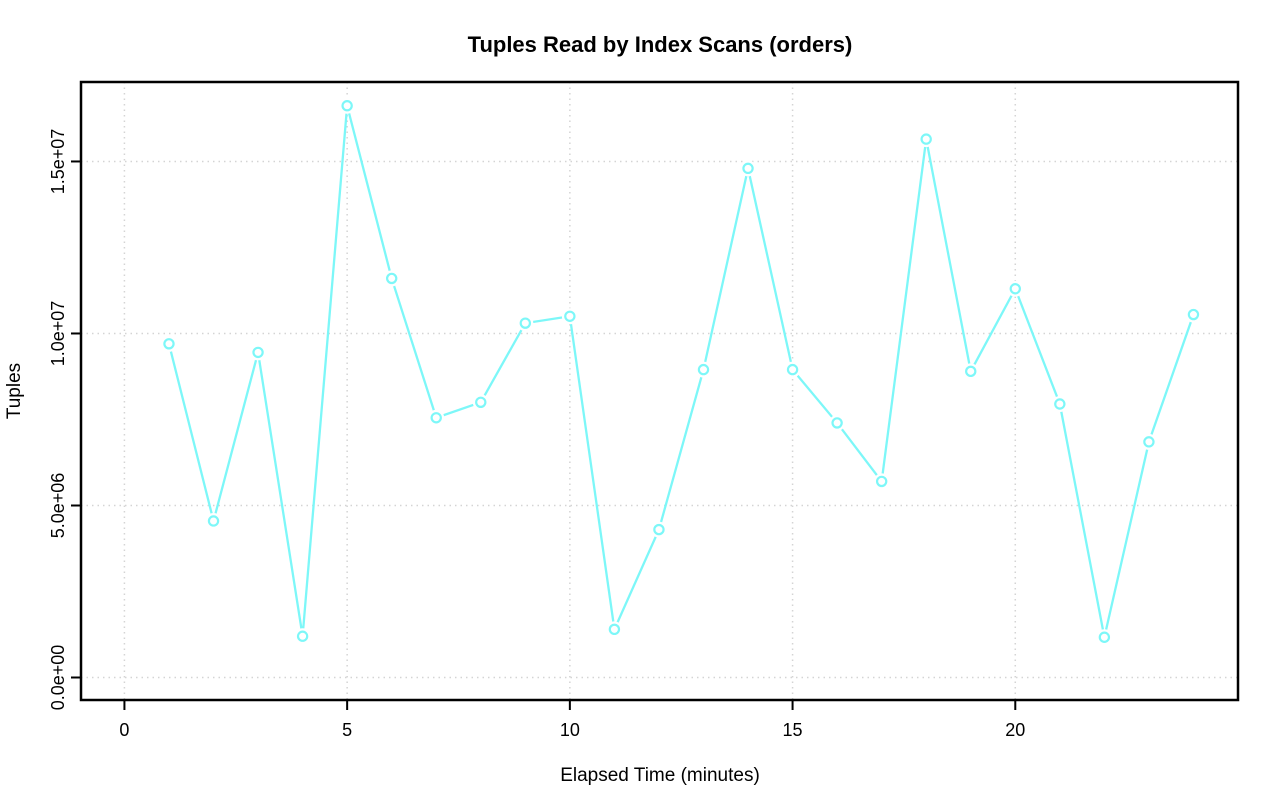  I want to click on y-tick-label: 1.0e+07, so click(58, 334).